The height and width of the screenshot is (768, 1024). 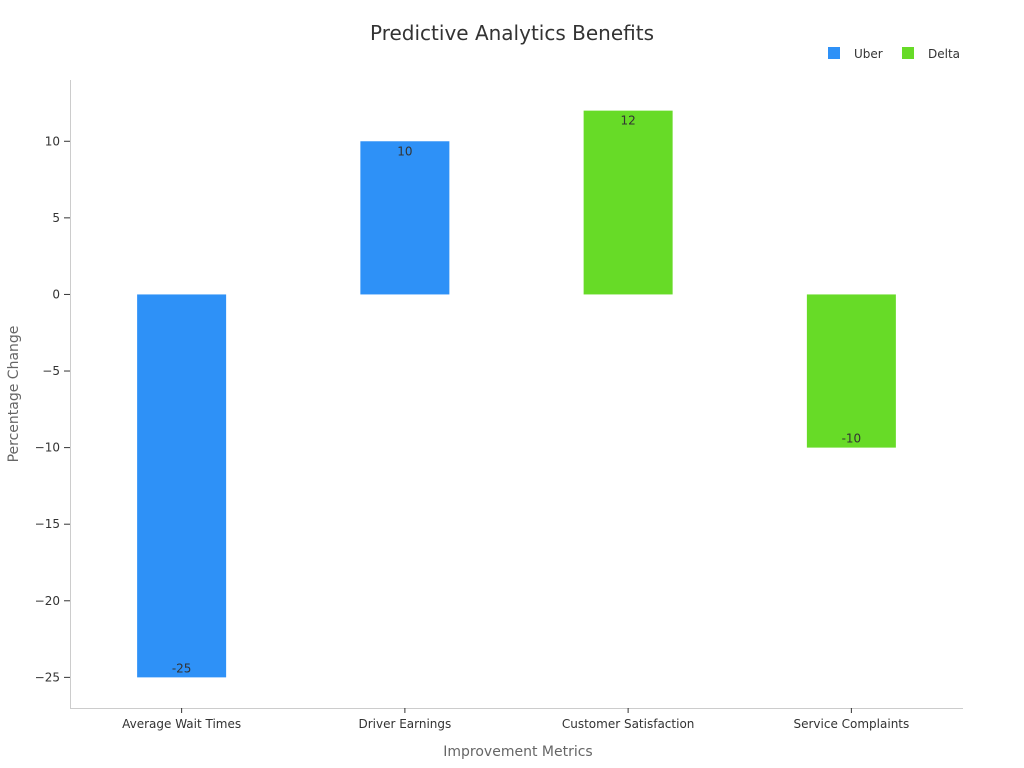 What do you see at coordinates (908, 53) in the screenshot?
I see `legend-swatch-delta` at bounding box center [908, 53].